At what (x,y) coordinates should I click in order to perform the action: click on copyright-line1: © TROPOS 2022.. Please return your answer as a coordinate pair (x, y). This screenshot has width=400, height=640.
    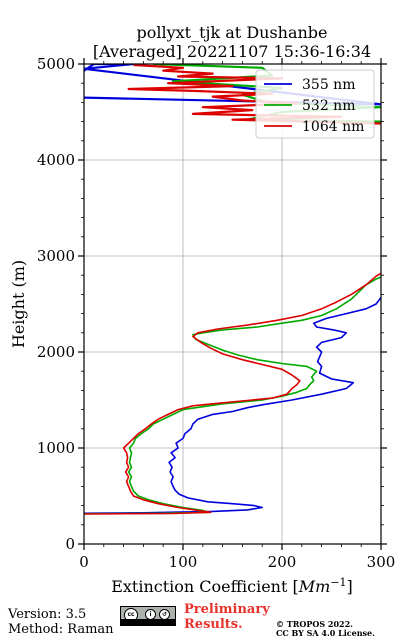
    Looking at the image, I should click on (314, 624).